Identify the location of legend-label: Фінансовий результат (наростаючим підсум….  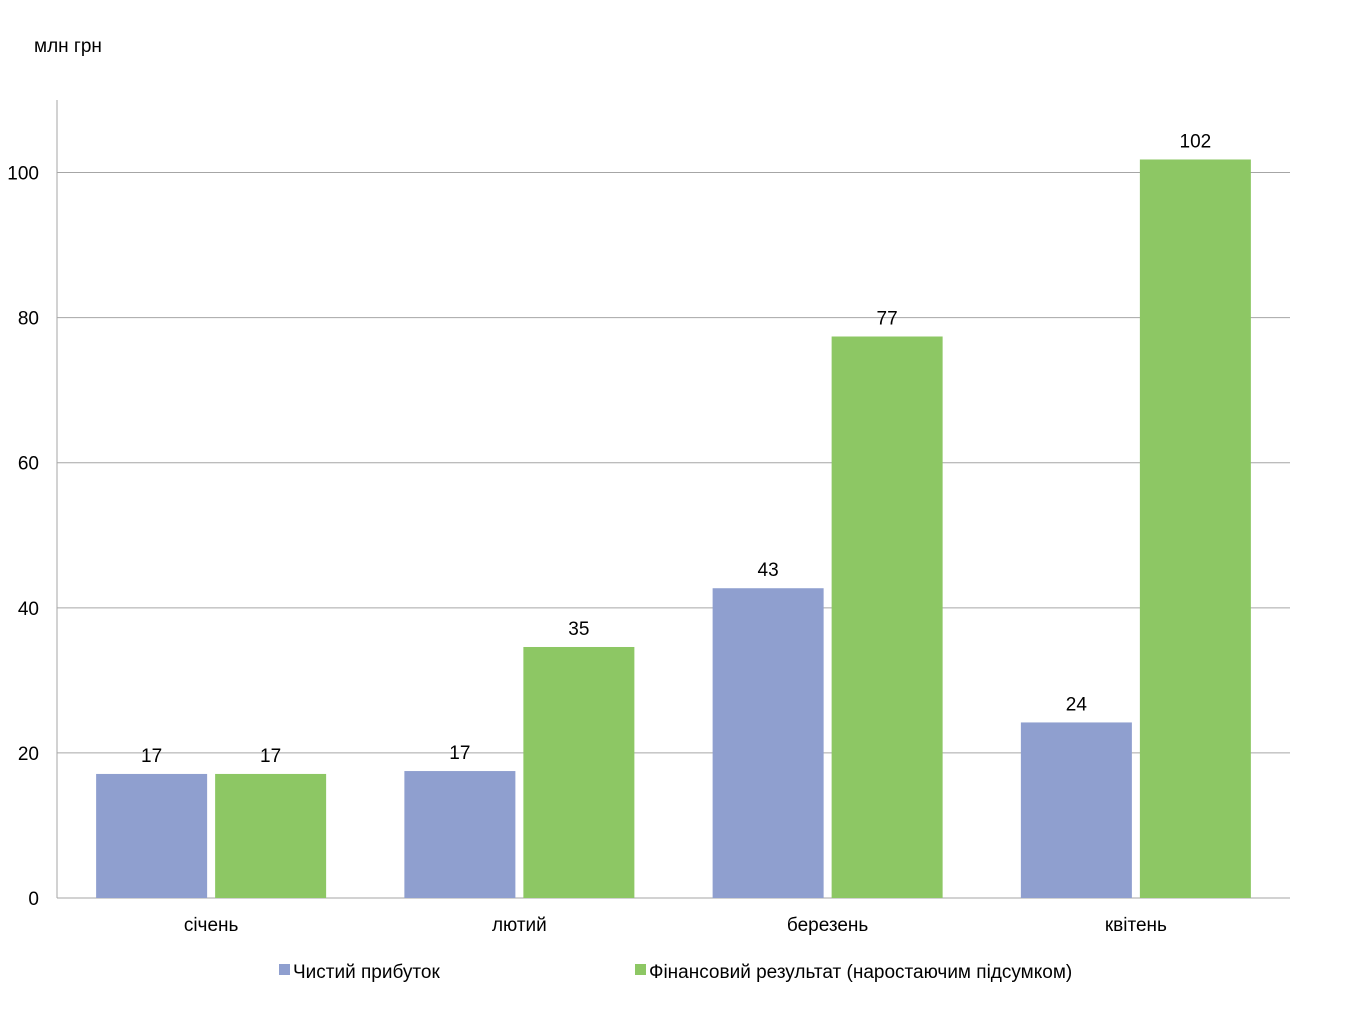
(860, 972).